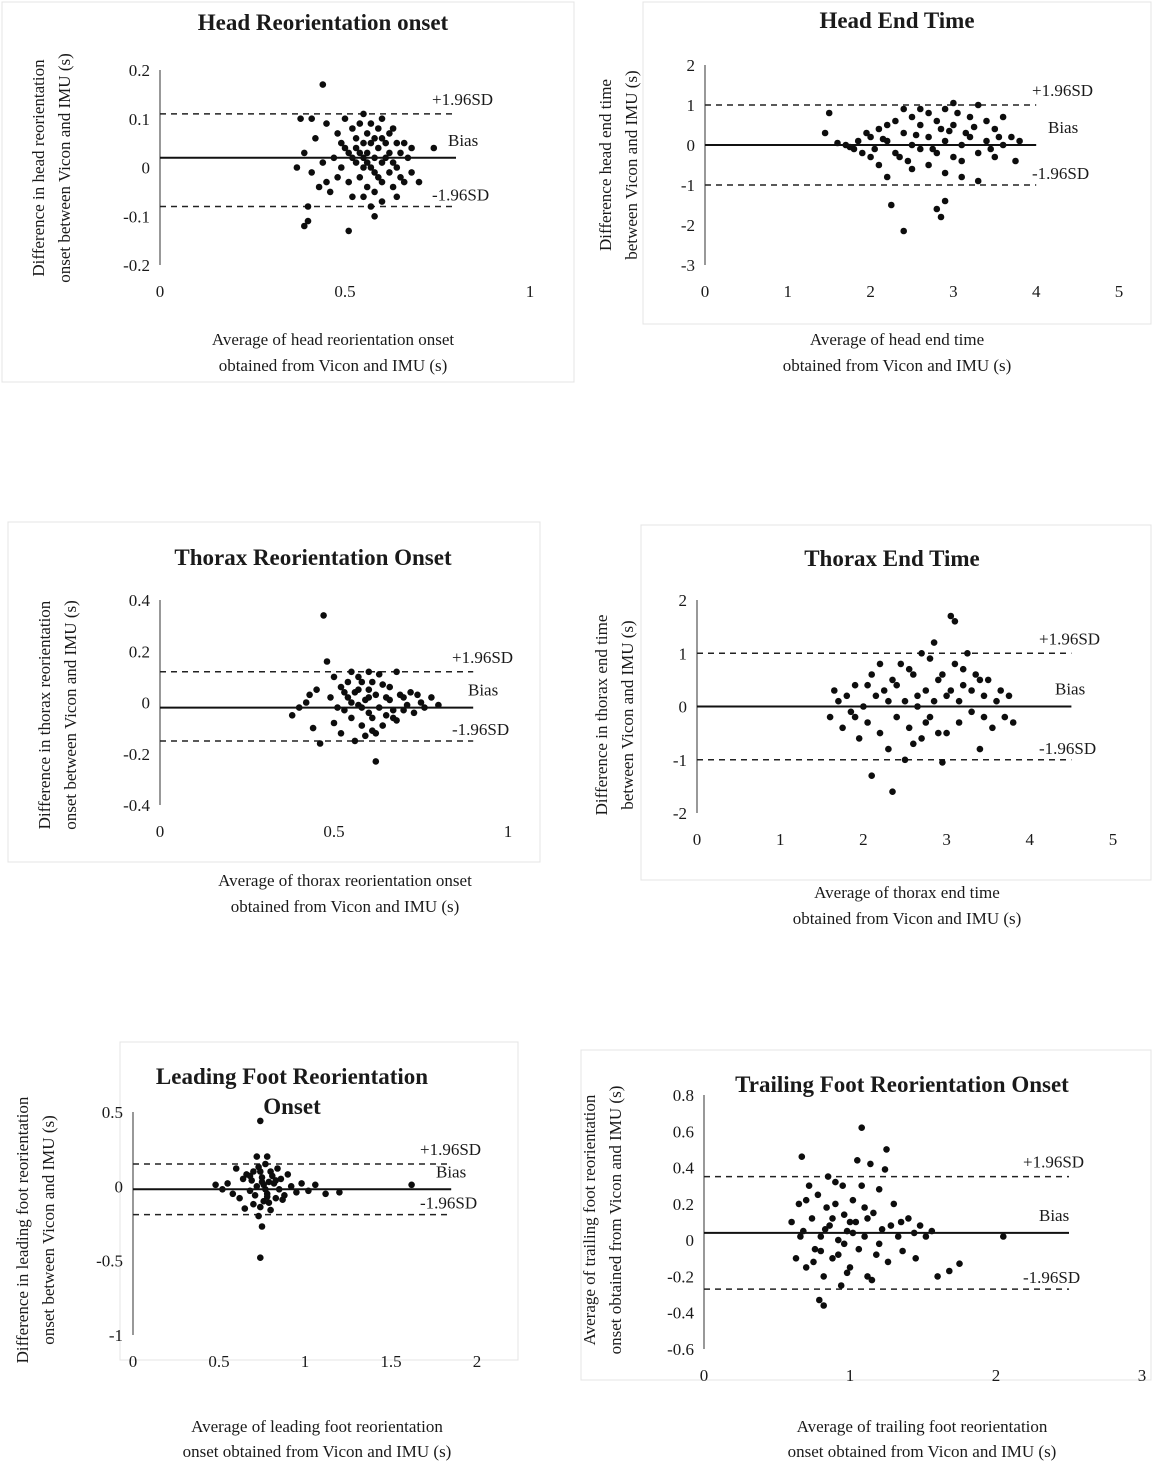 This screenshot has height=1466, width=1153. Describe the element at coordinates (1142, 1375) in the screenshot. I see `x-tick-label: 3` at that location.